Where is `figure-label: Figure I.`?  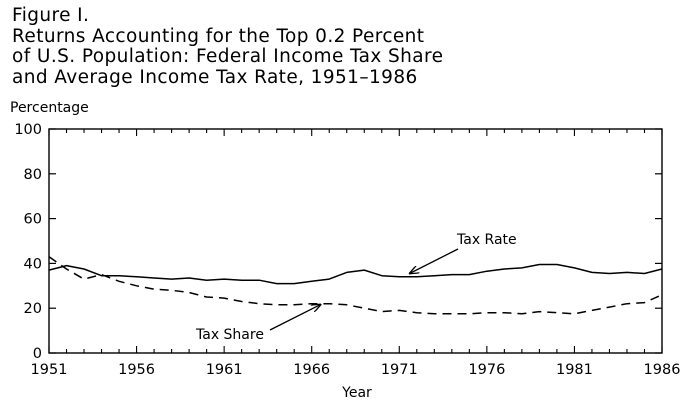 figure-label: Figure I. is located at coordinates (51, 15).